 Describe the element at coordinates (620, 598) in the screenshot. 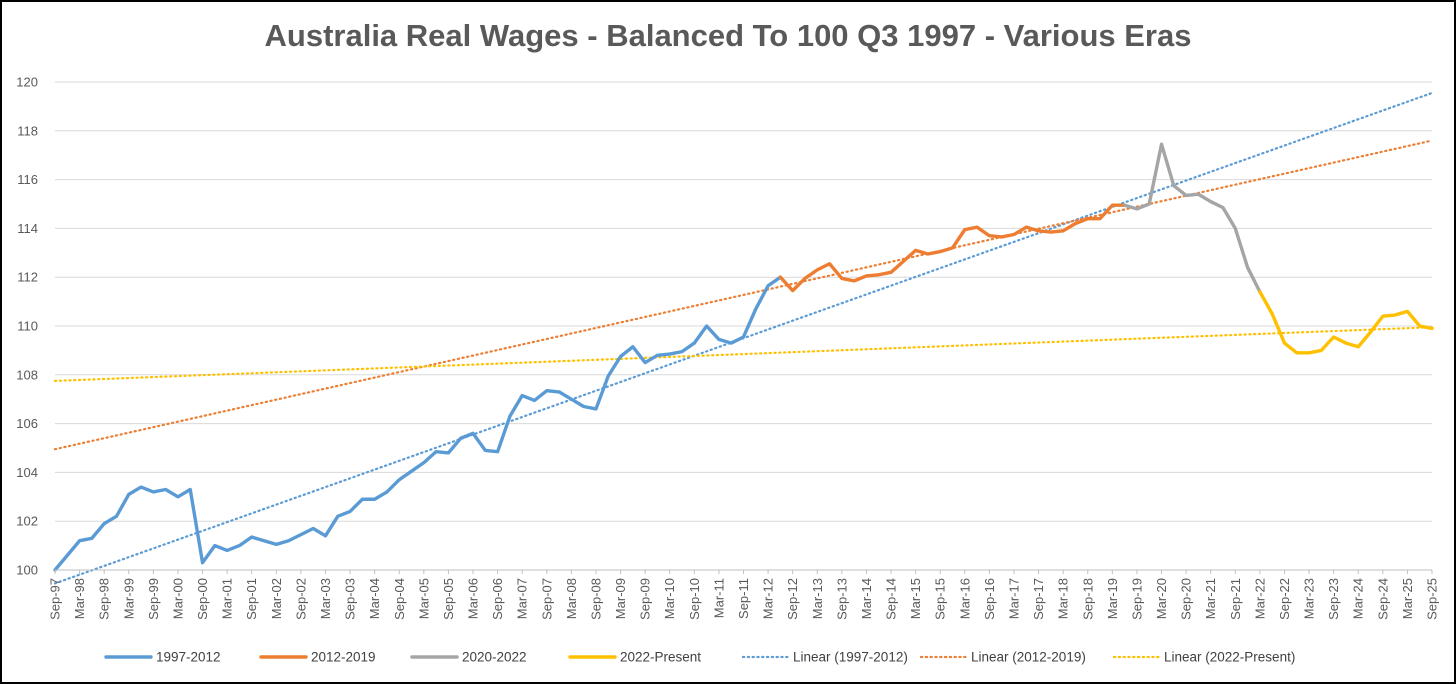

I see `x-tick-label: Mar-09` at that location.